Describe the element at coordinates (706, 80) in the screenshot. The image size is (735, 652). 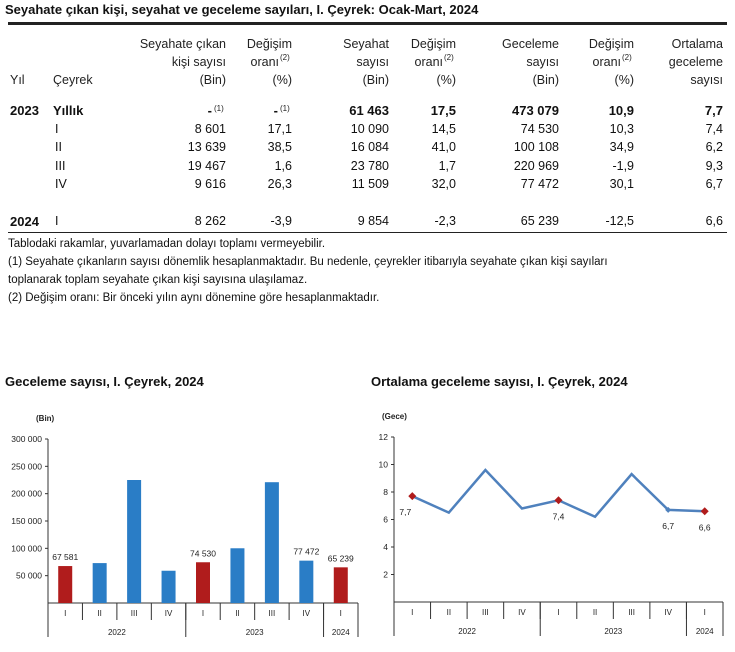
I see `header-c7: sayısı` at that location.